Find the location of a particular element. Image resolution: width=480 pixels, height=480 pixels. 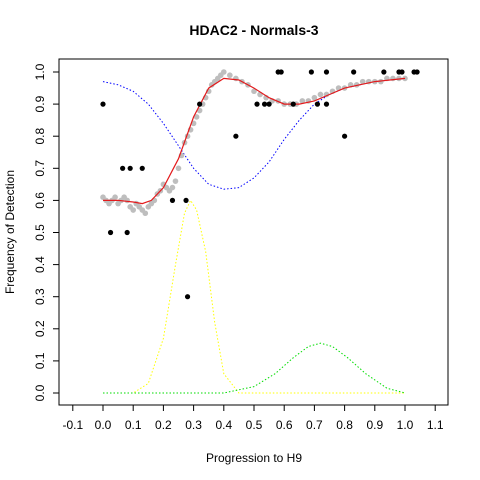

x-tick-label: 0.1 is located at coordinates (133, 425).